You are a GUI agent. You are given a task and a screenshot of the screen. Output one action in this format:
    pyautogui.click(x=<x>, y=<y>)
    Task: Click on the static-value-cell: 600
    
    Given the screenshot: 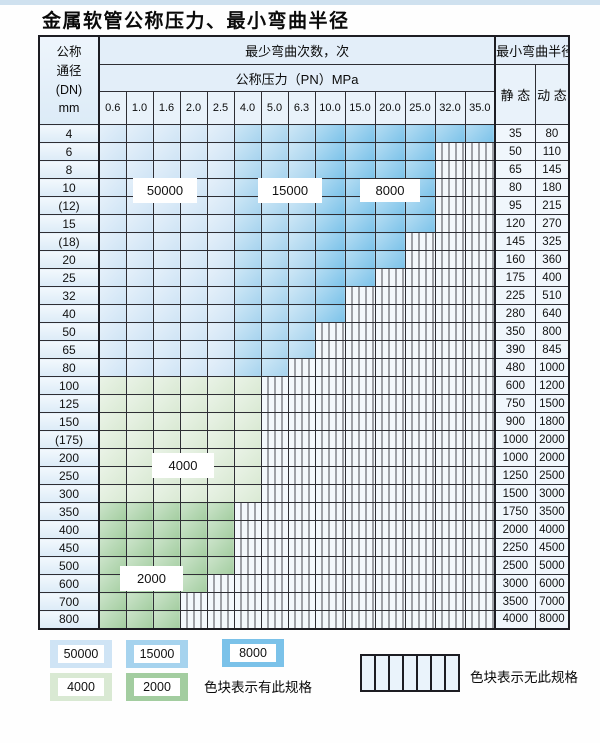 What is the action you would take?
    pyautogui.click(x=515, y=385)
    